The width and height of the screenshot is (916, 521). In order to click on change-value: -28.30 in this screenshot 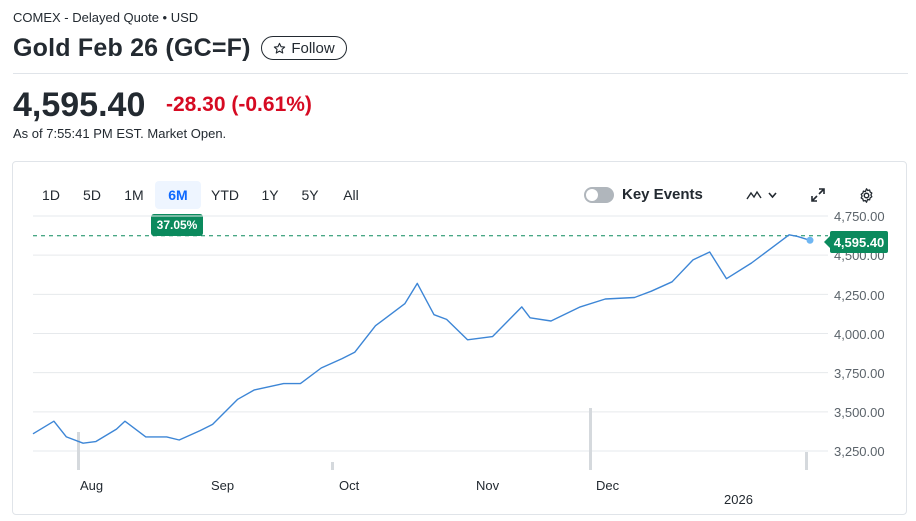, I will do `click(196, 104)`.